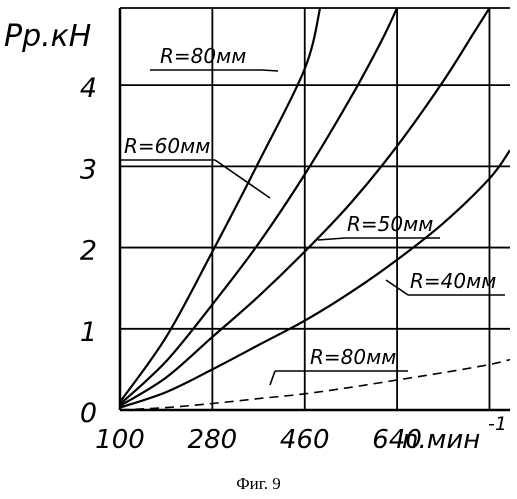  Describe the element at coordinates (167, 146) in the screenshot. I see `series-label: R=60мм` at that location.